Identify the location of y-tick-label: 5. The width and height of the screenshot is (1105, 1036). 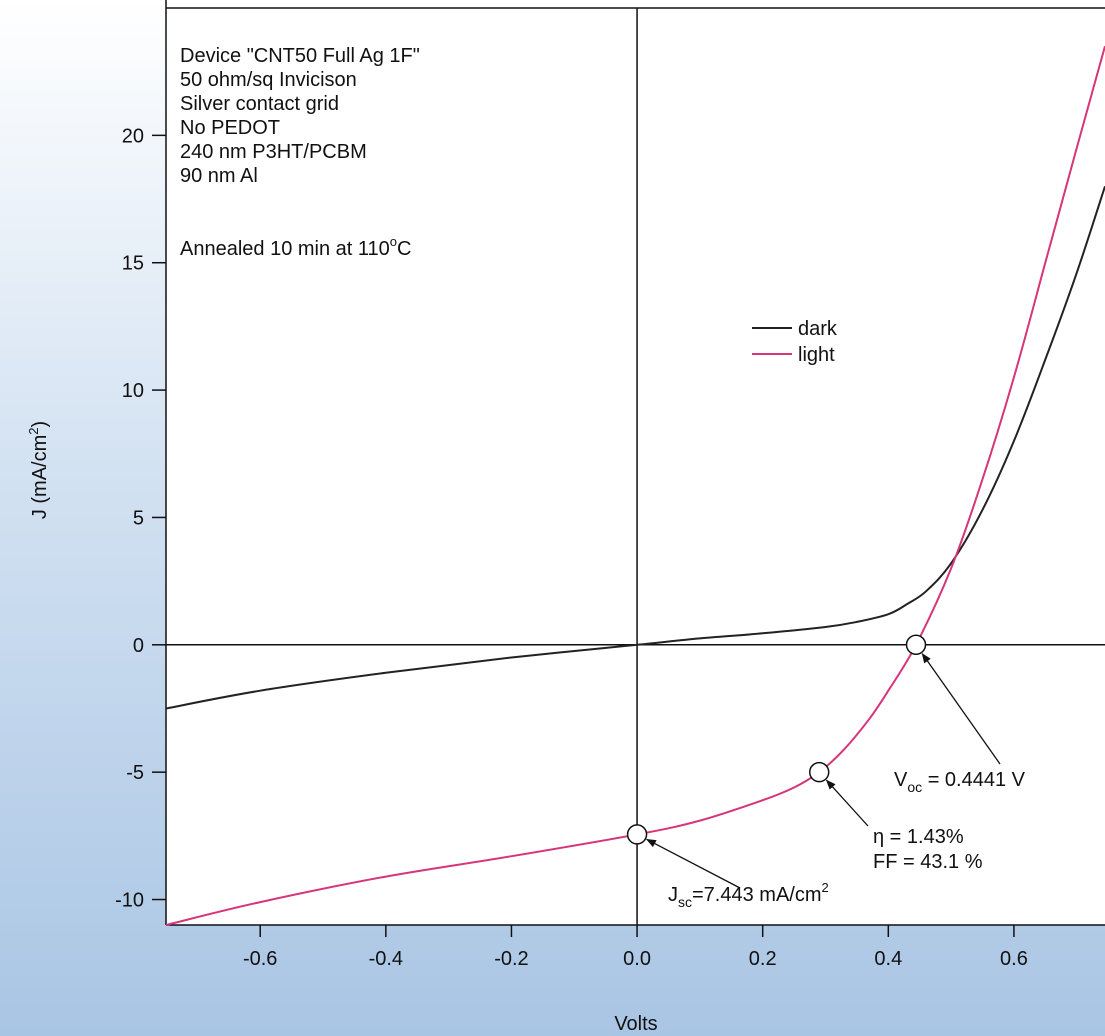
(138, 518).